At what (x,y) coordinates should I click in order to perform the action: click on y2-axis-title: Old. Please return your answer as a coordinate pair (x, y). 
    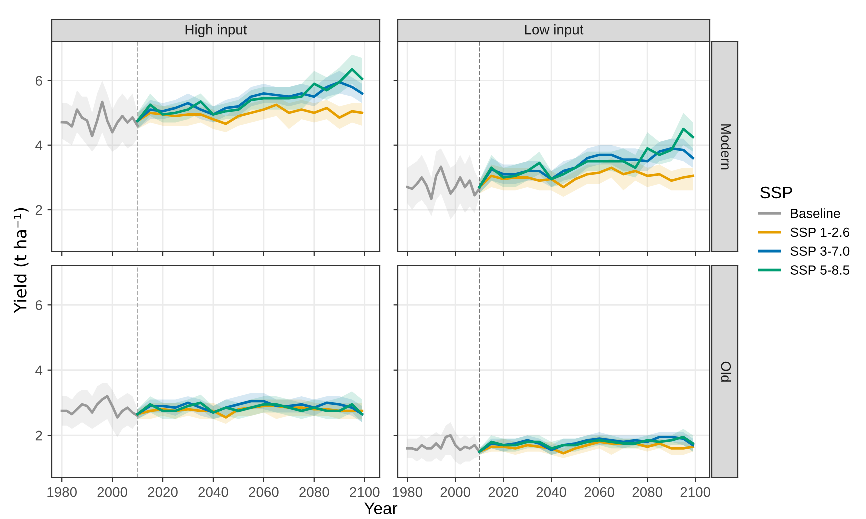
    Looking at the image, I should click on (726, 372).